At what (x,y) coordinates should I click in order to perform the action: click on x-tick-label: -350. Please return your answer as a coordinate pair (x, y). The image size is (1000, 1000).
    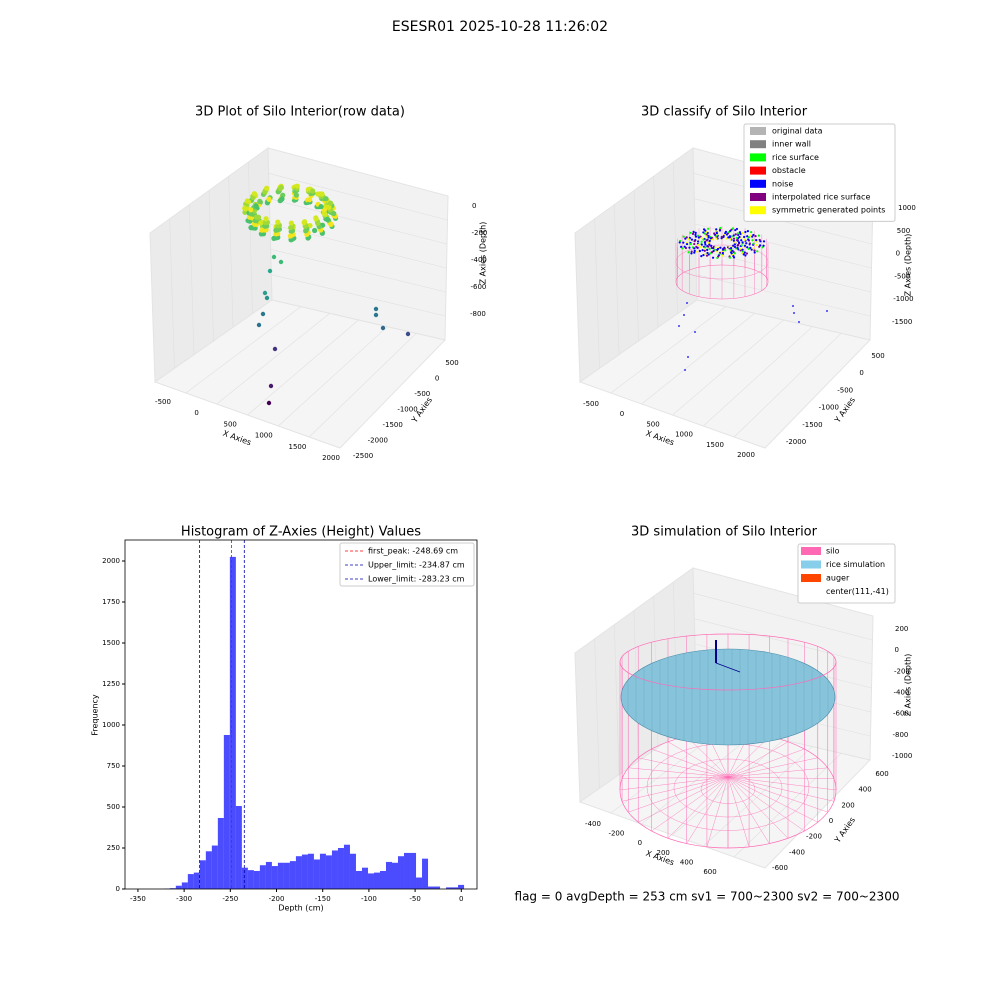
    Looking at the image, I should click on (138, 899).